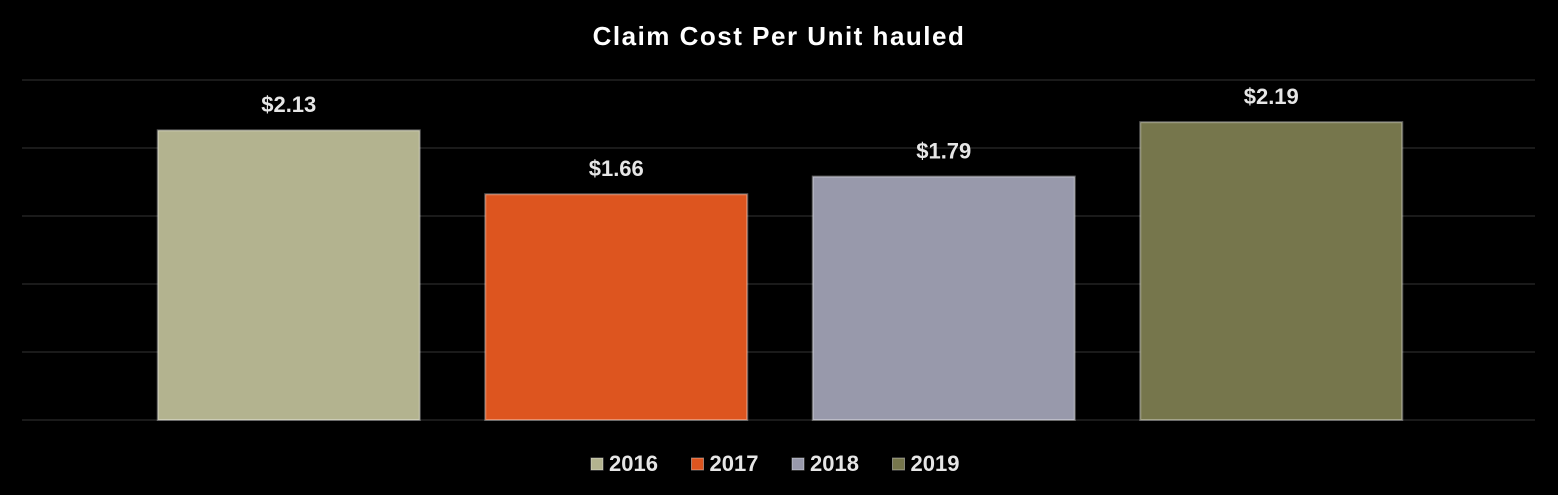 Image resolution: width=1558 pixels, height=495 pixels. I want to click on value-label: $2.19, so click(1271, 96).